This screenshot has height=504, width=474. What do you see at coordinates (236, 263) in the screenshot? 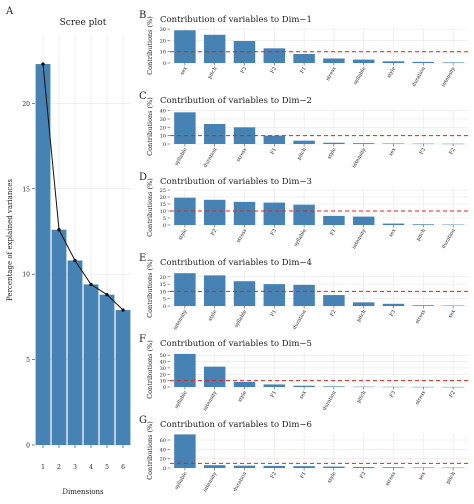
I see `chart-title: Contribution of variables to Dim−4` at bounding box center [236, 263].